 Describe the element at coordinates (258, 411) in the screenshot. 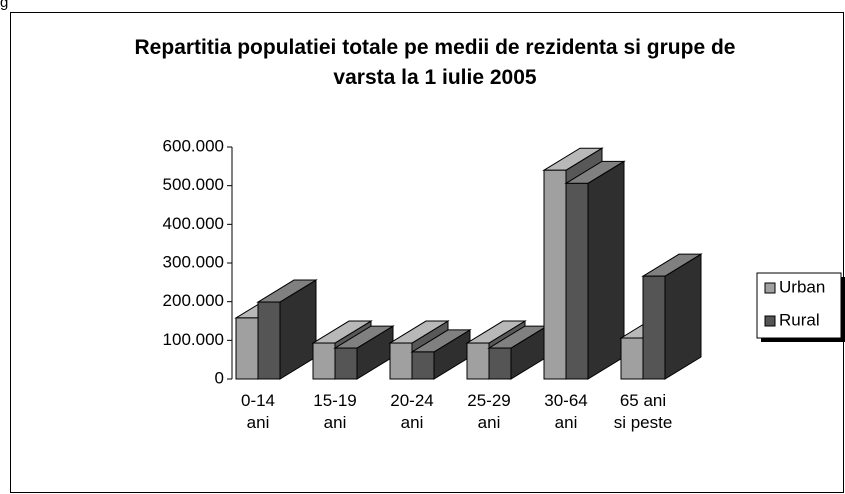

I see `x-tick-label: 0-14 ani` at that location.